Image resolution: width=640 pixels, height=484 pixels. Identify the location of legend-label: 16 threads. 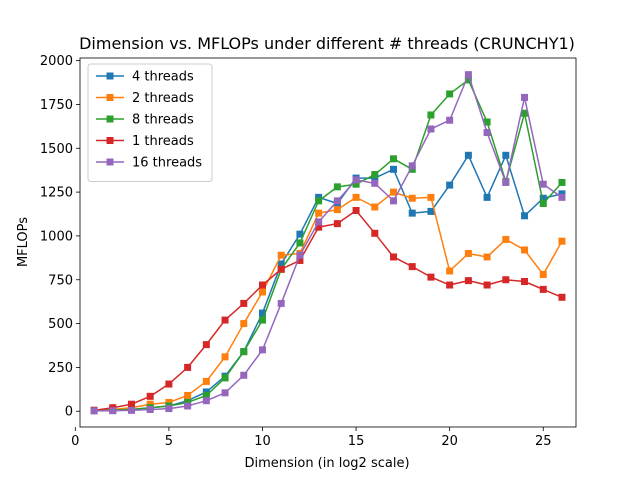
(167, 163).